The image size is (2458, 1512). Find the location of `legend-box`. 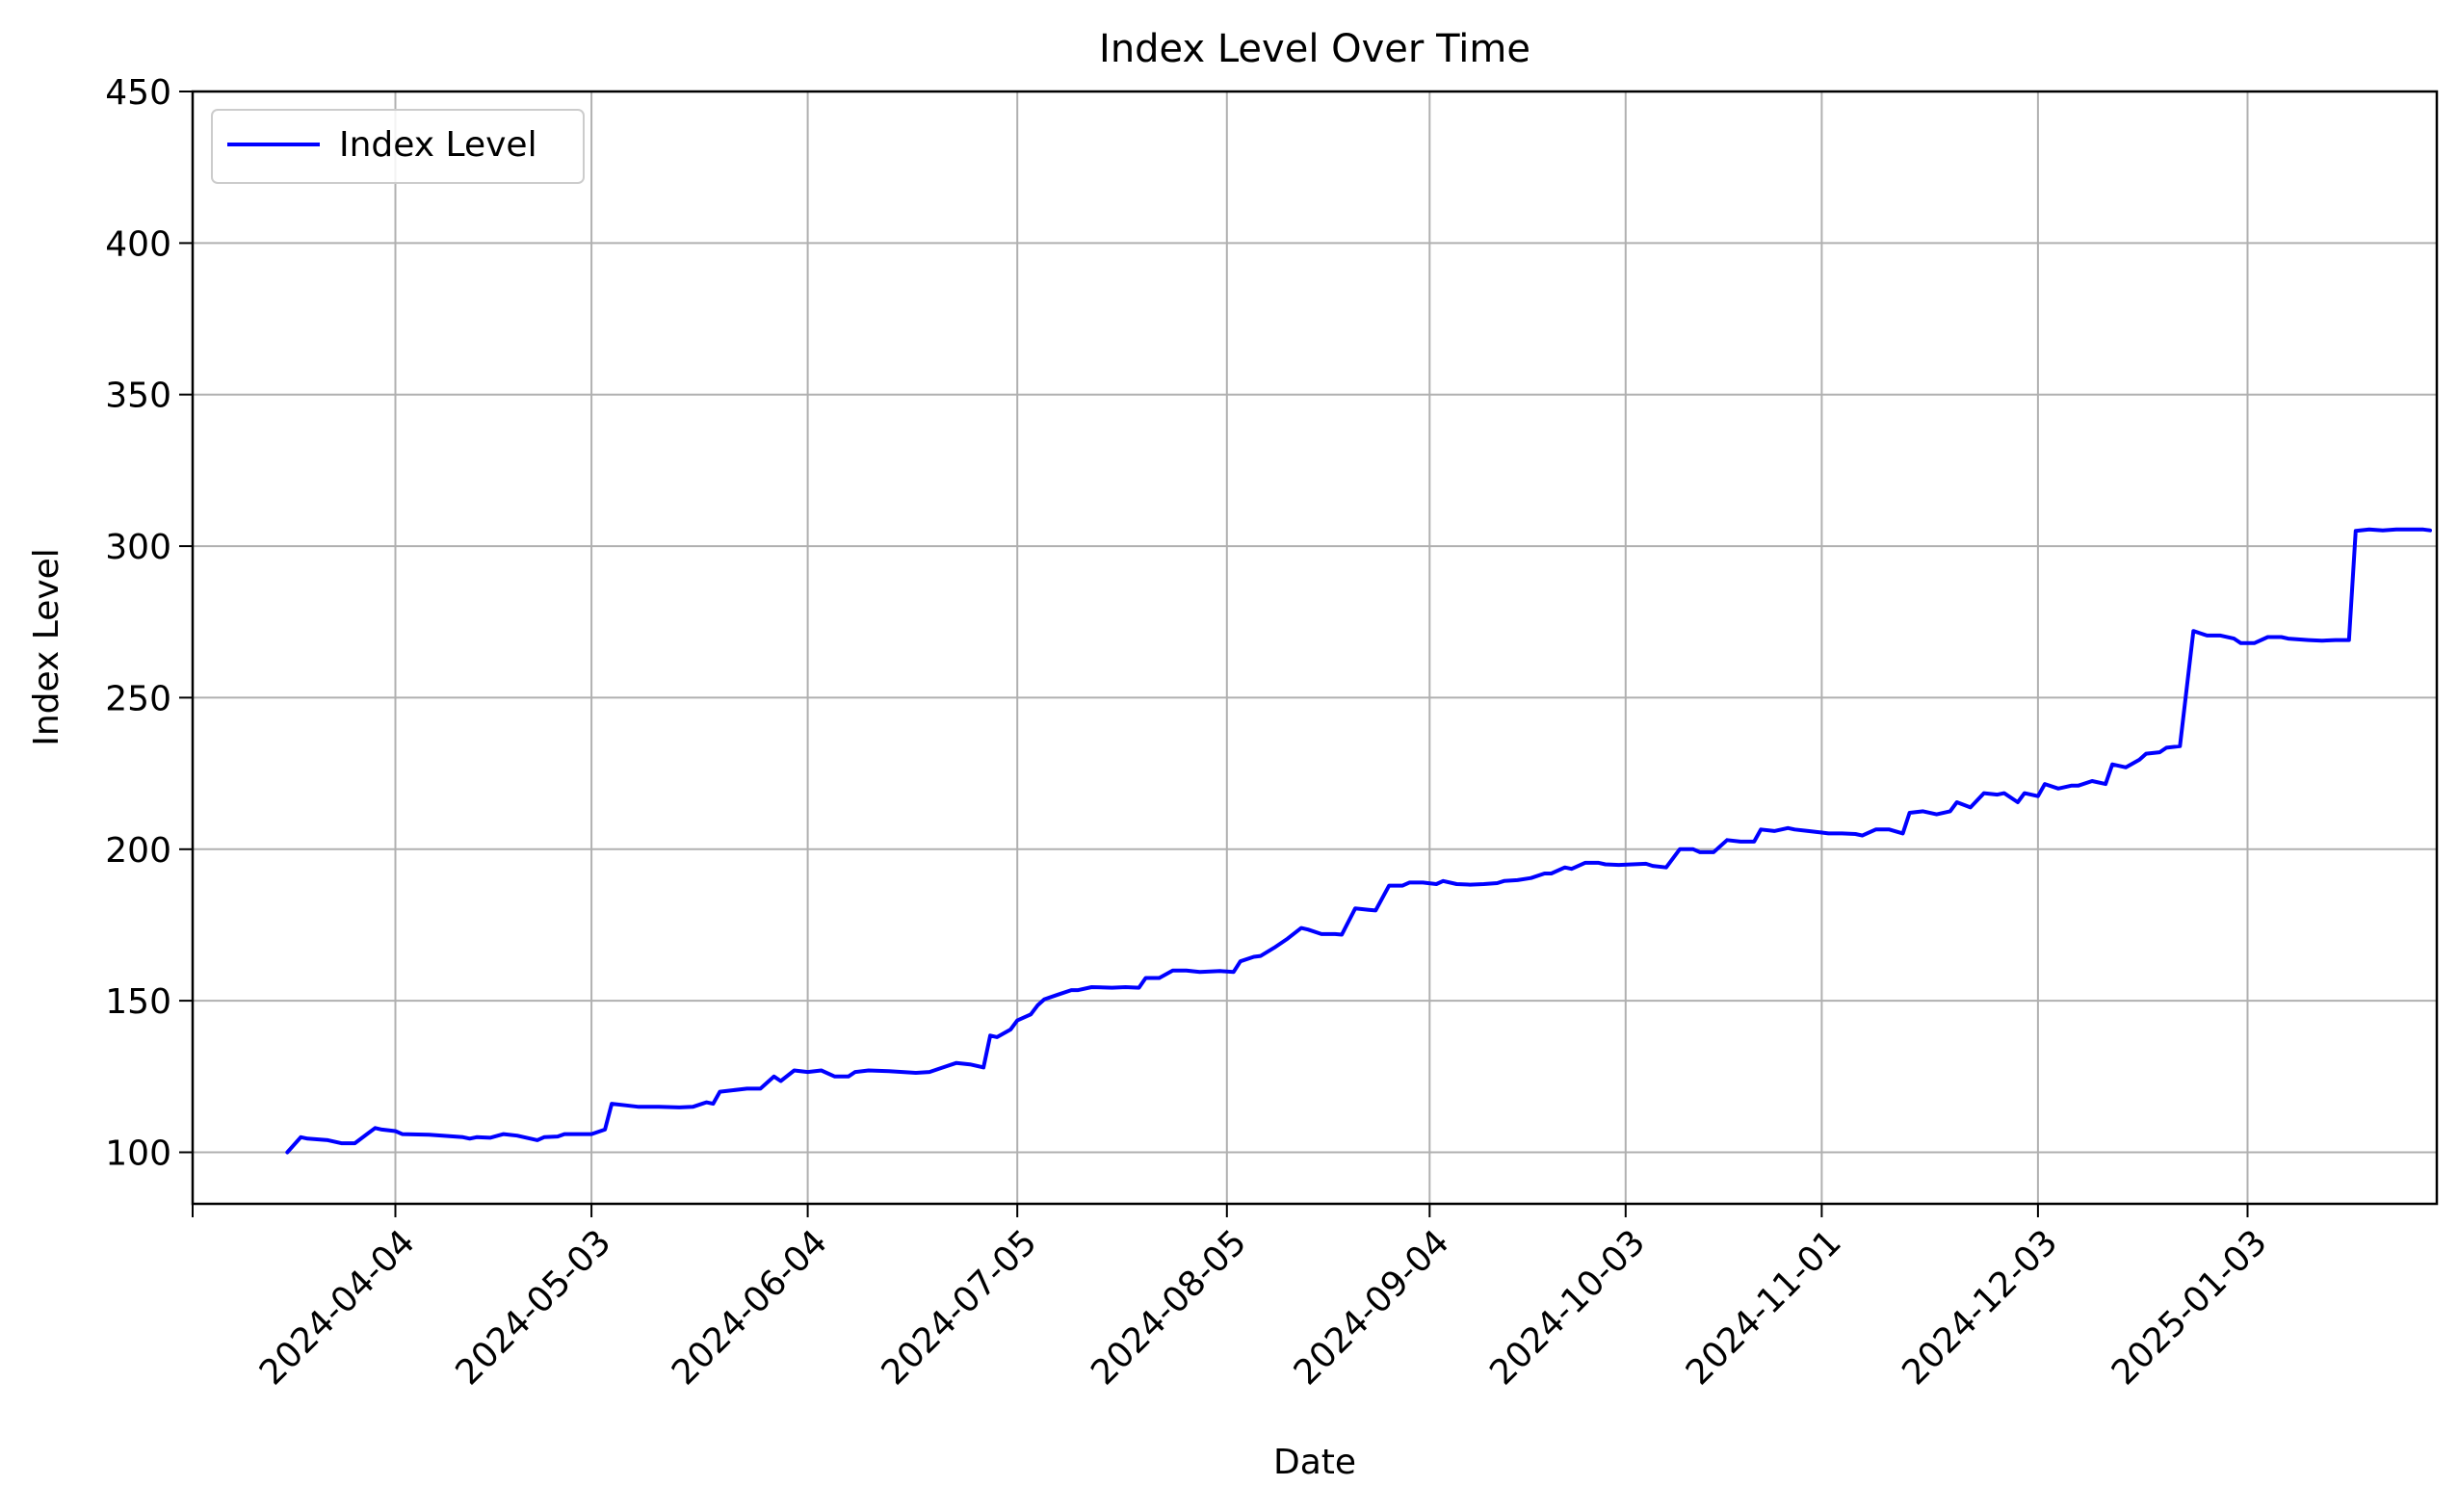

legend-box is located at coordinates (398, 146).